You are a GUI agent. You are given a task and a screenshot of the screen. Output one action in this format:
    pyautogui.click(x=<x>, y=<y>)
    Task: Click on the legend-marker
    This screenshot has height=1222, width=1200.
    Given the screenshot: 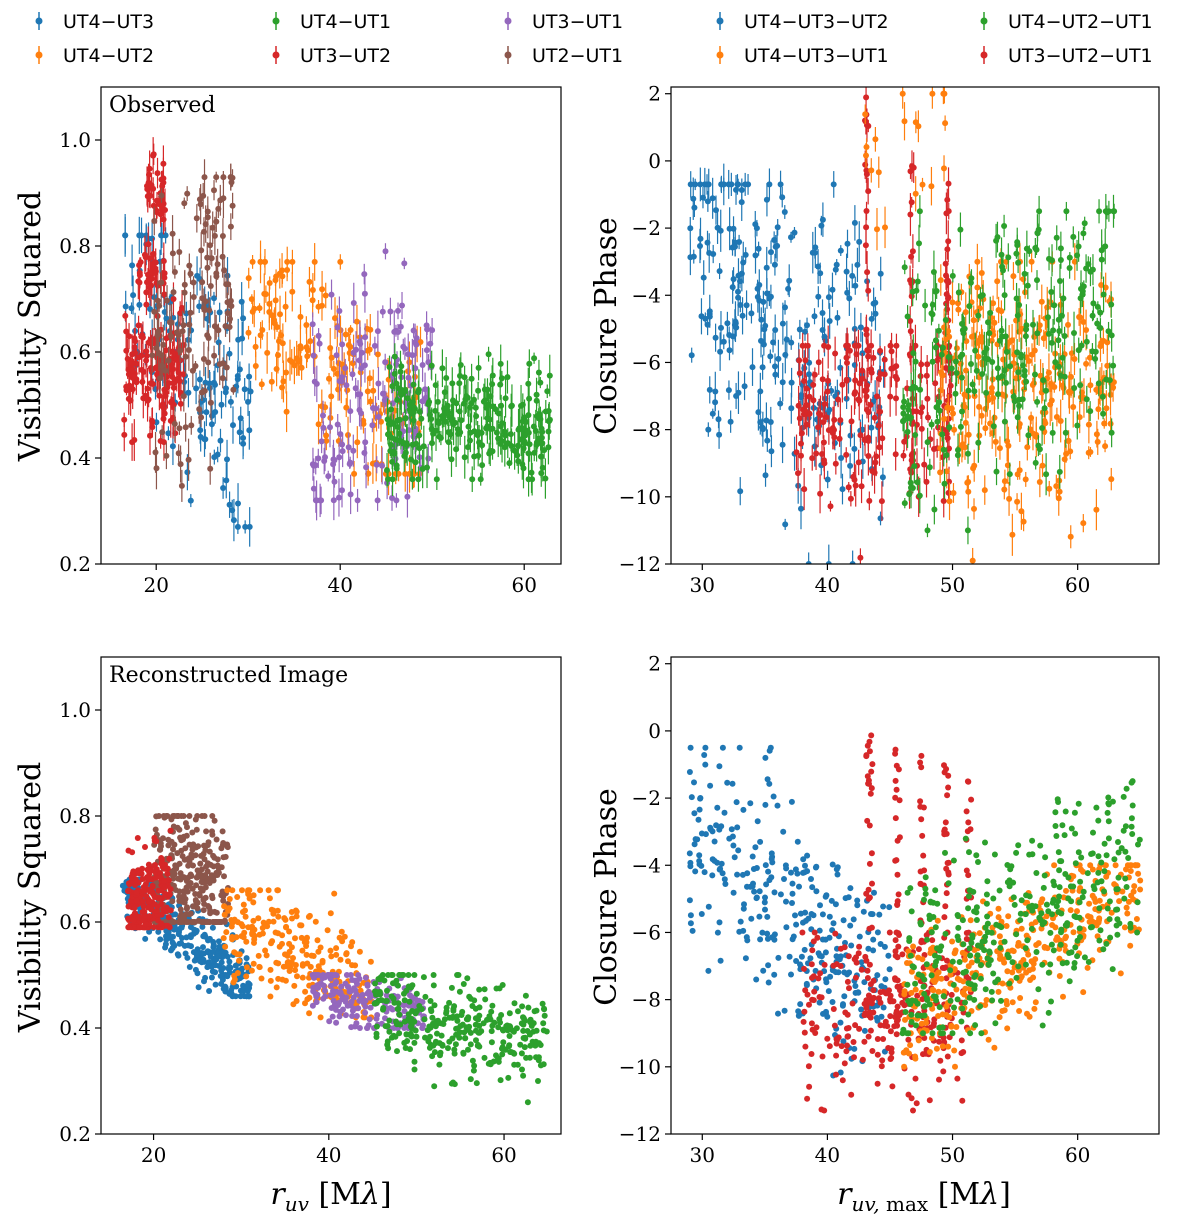 What is the action you would take?
    pyautogui.click(x=39, y=55)
    